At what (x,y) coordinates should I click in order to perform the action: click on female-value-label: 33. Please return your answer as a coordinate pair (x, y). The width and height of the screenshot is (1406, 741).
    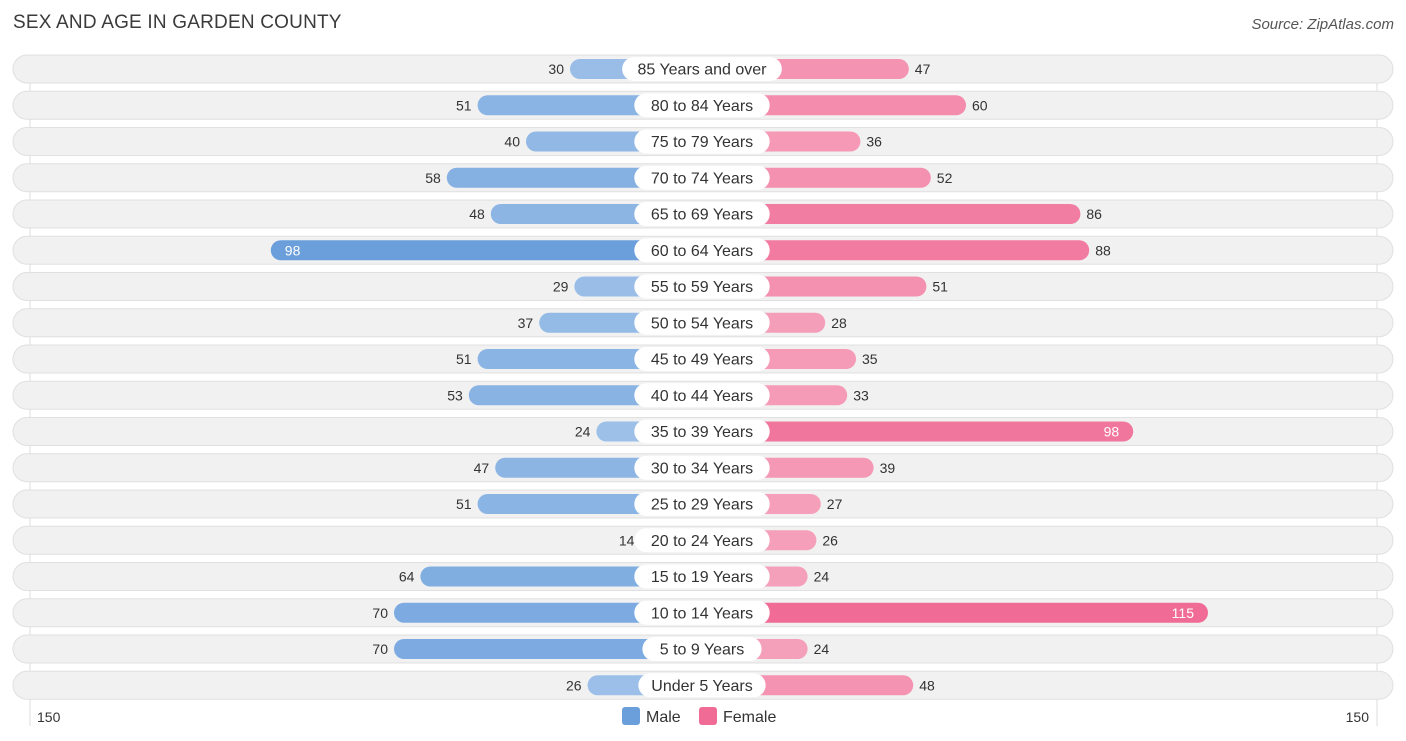
    Looking at the image, I should click on (861, 395).